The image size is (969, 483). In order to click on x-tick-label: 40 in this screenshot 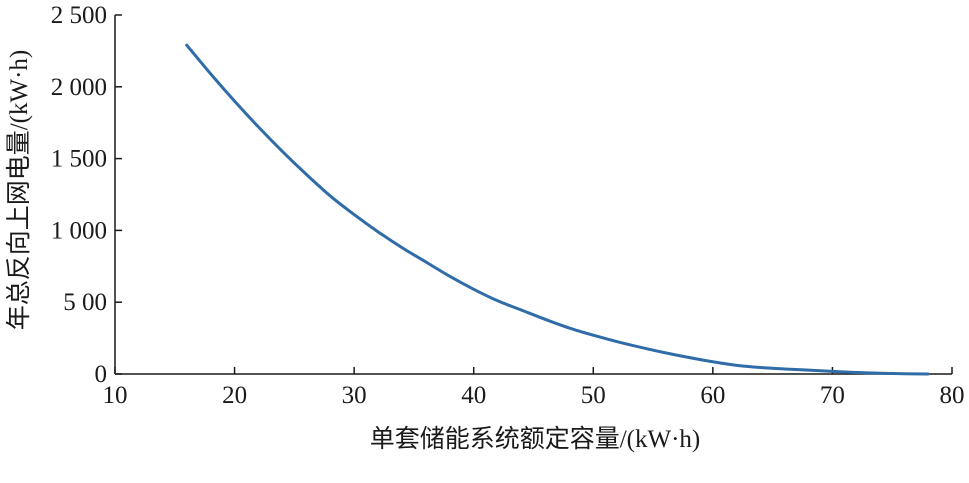, I will do `click(473, 395)`.